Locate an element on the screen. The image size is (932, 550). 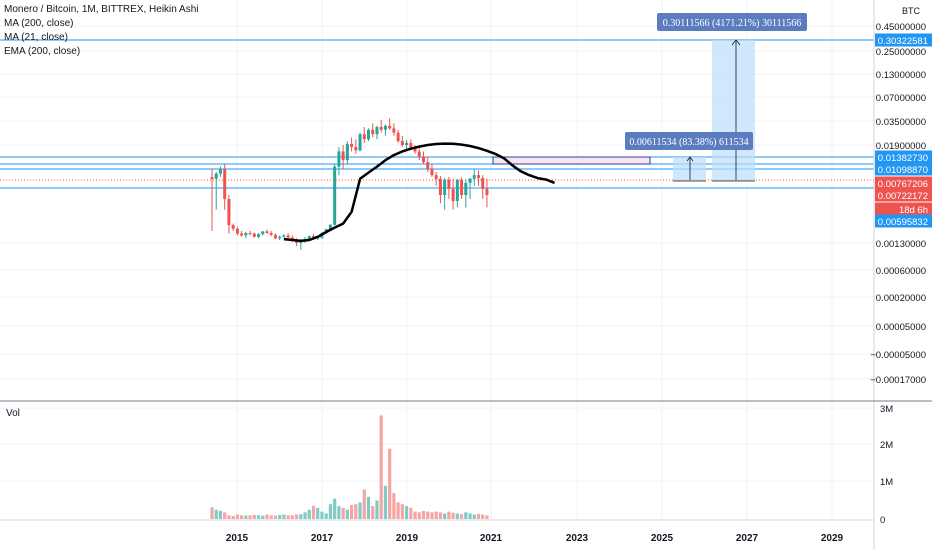
measure-large-area is located at coordinates (733, 110).